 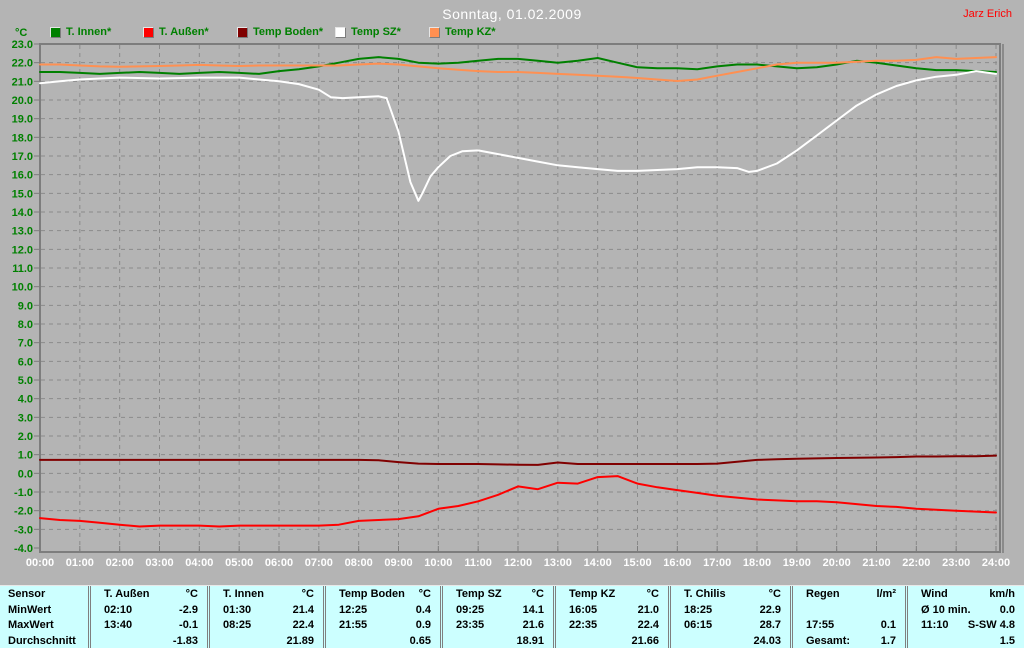 What do you see at coordinates (677, 563) in the screenshot?
I see `x-axis-label: 16:00` at bounding box center [677, 563].